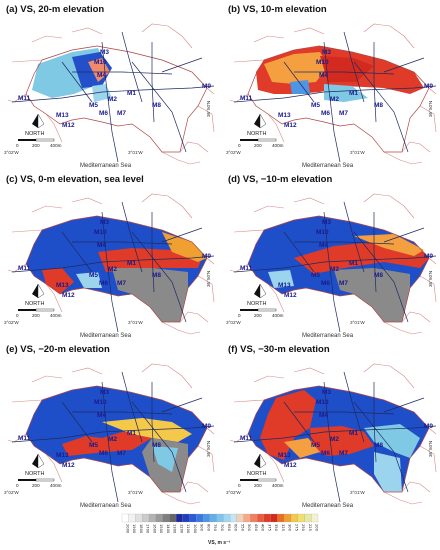 The width and height of the screenshot is (440, 550). I want to click on legend-tick: 650, so click(229, 528).